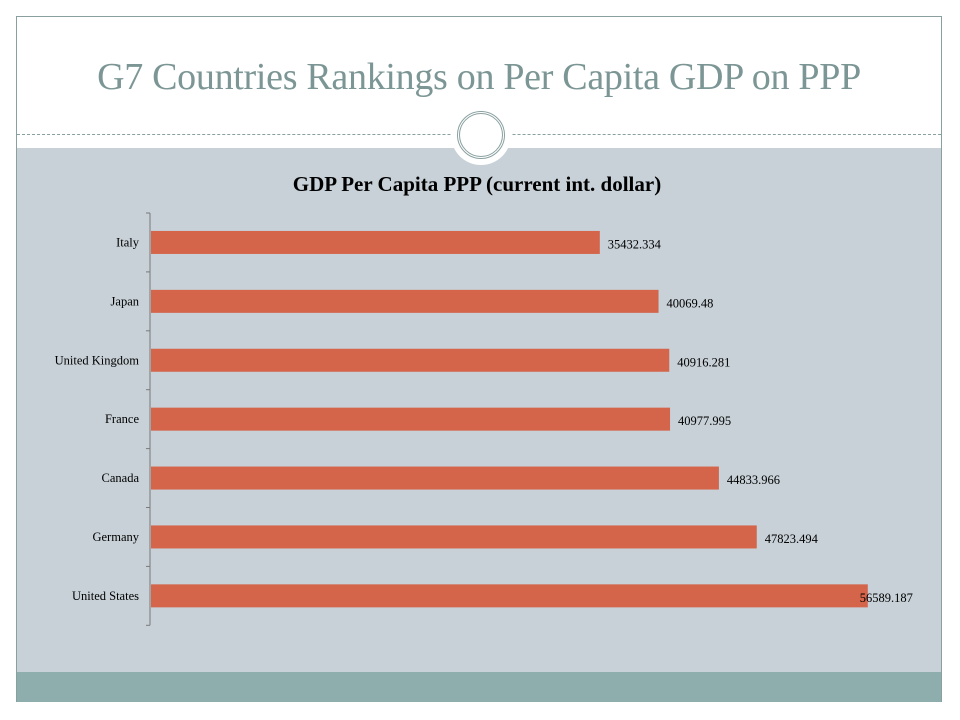  What do you see at coordinates (479, 687) in the screenshot?
I see `slide-footer-band` at bounding box center [479, 687].